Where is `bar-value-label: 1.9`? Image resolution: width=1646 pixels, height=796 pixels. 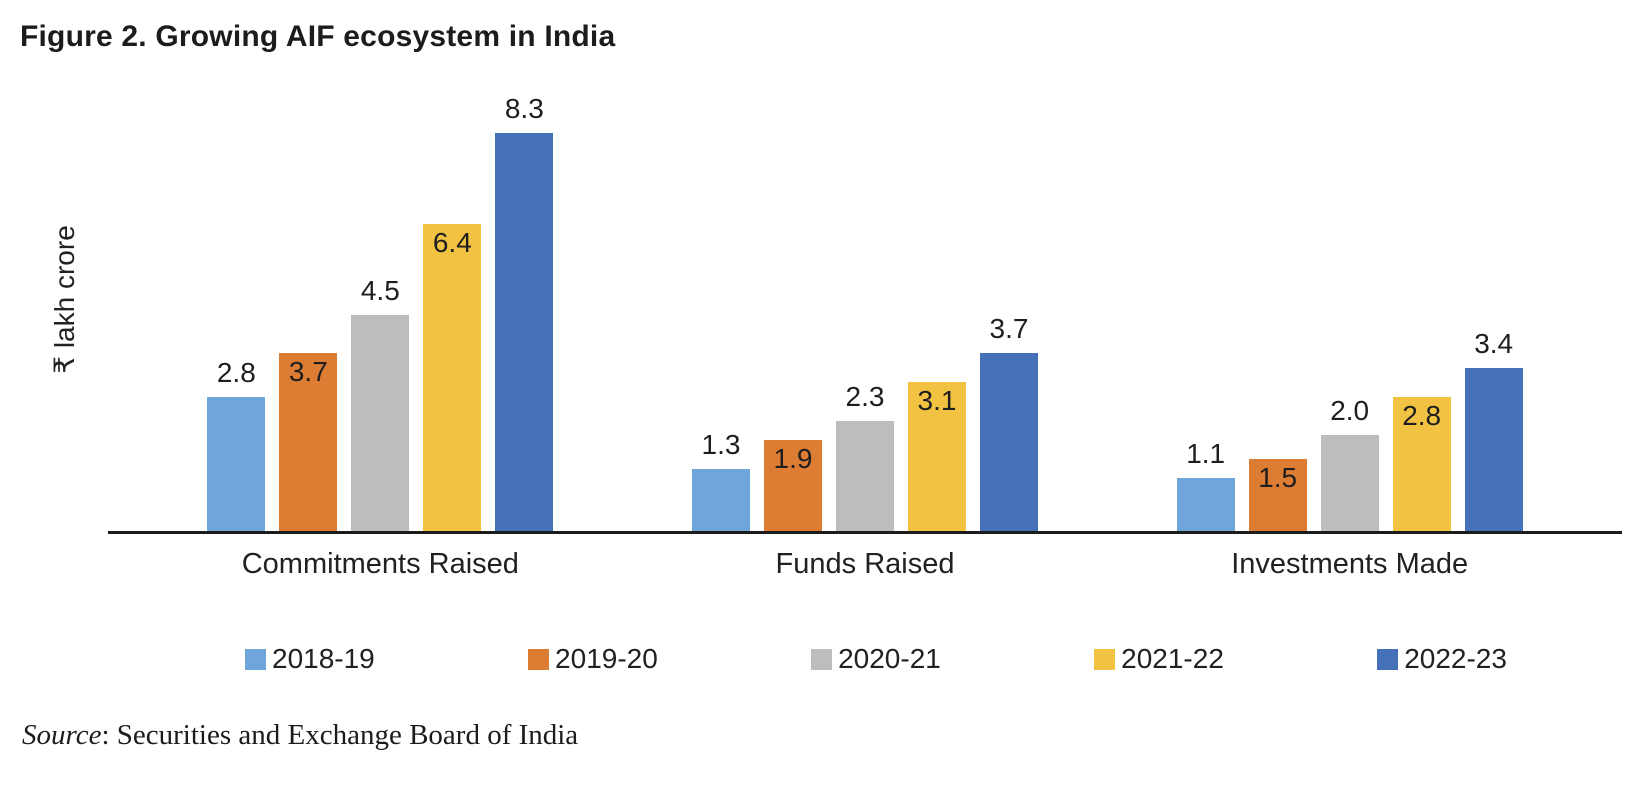 bar-value-label: 1.9 is located at coordinates (793, 458).